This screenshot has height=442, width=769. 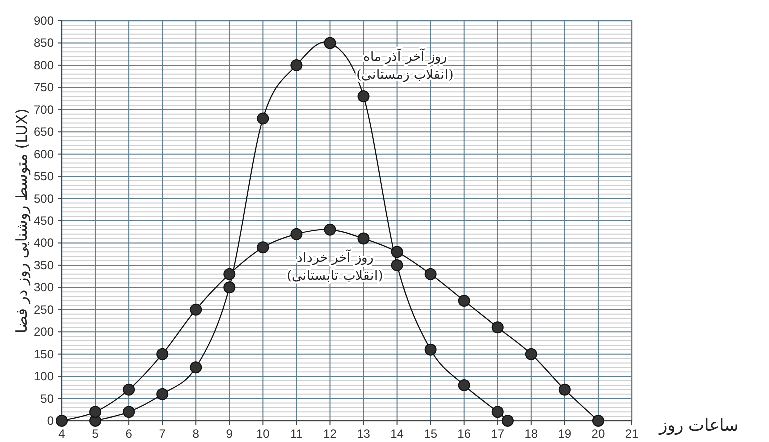 What do you see at coordinates (44, 87) in the screenshot?
I see `y-tick-label: 750` at bounding box center [44, 87].